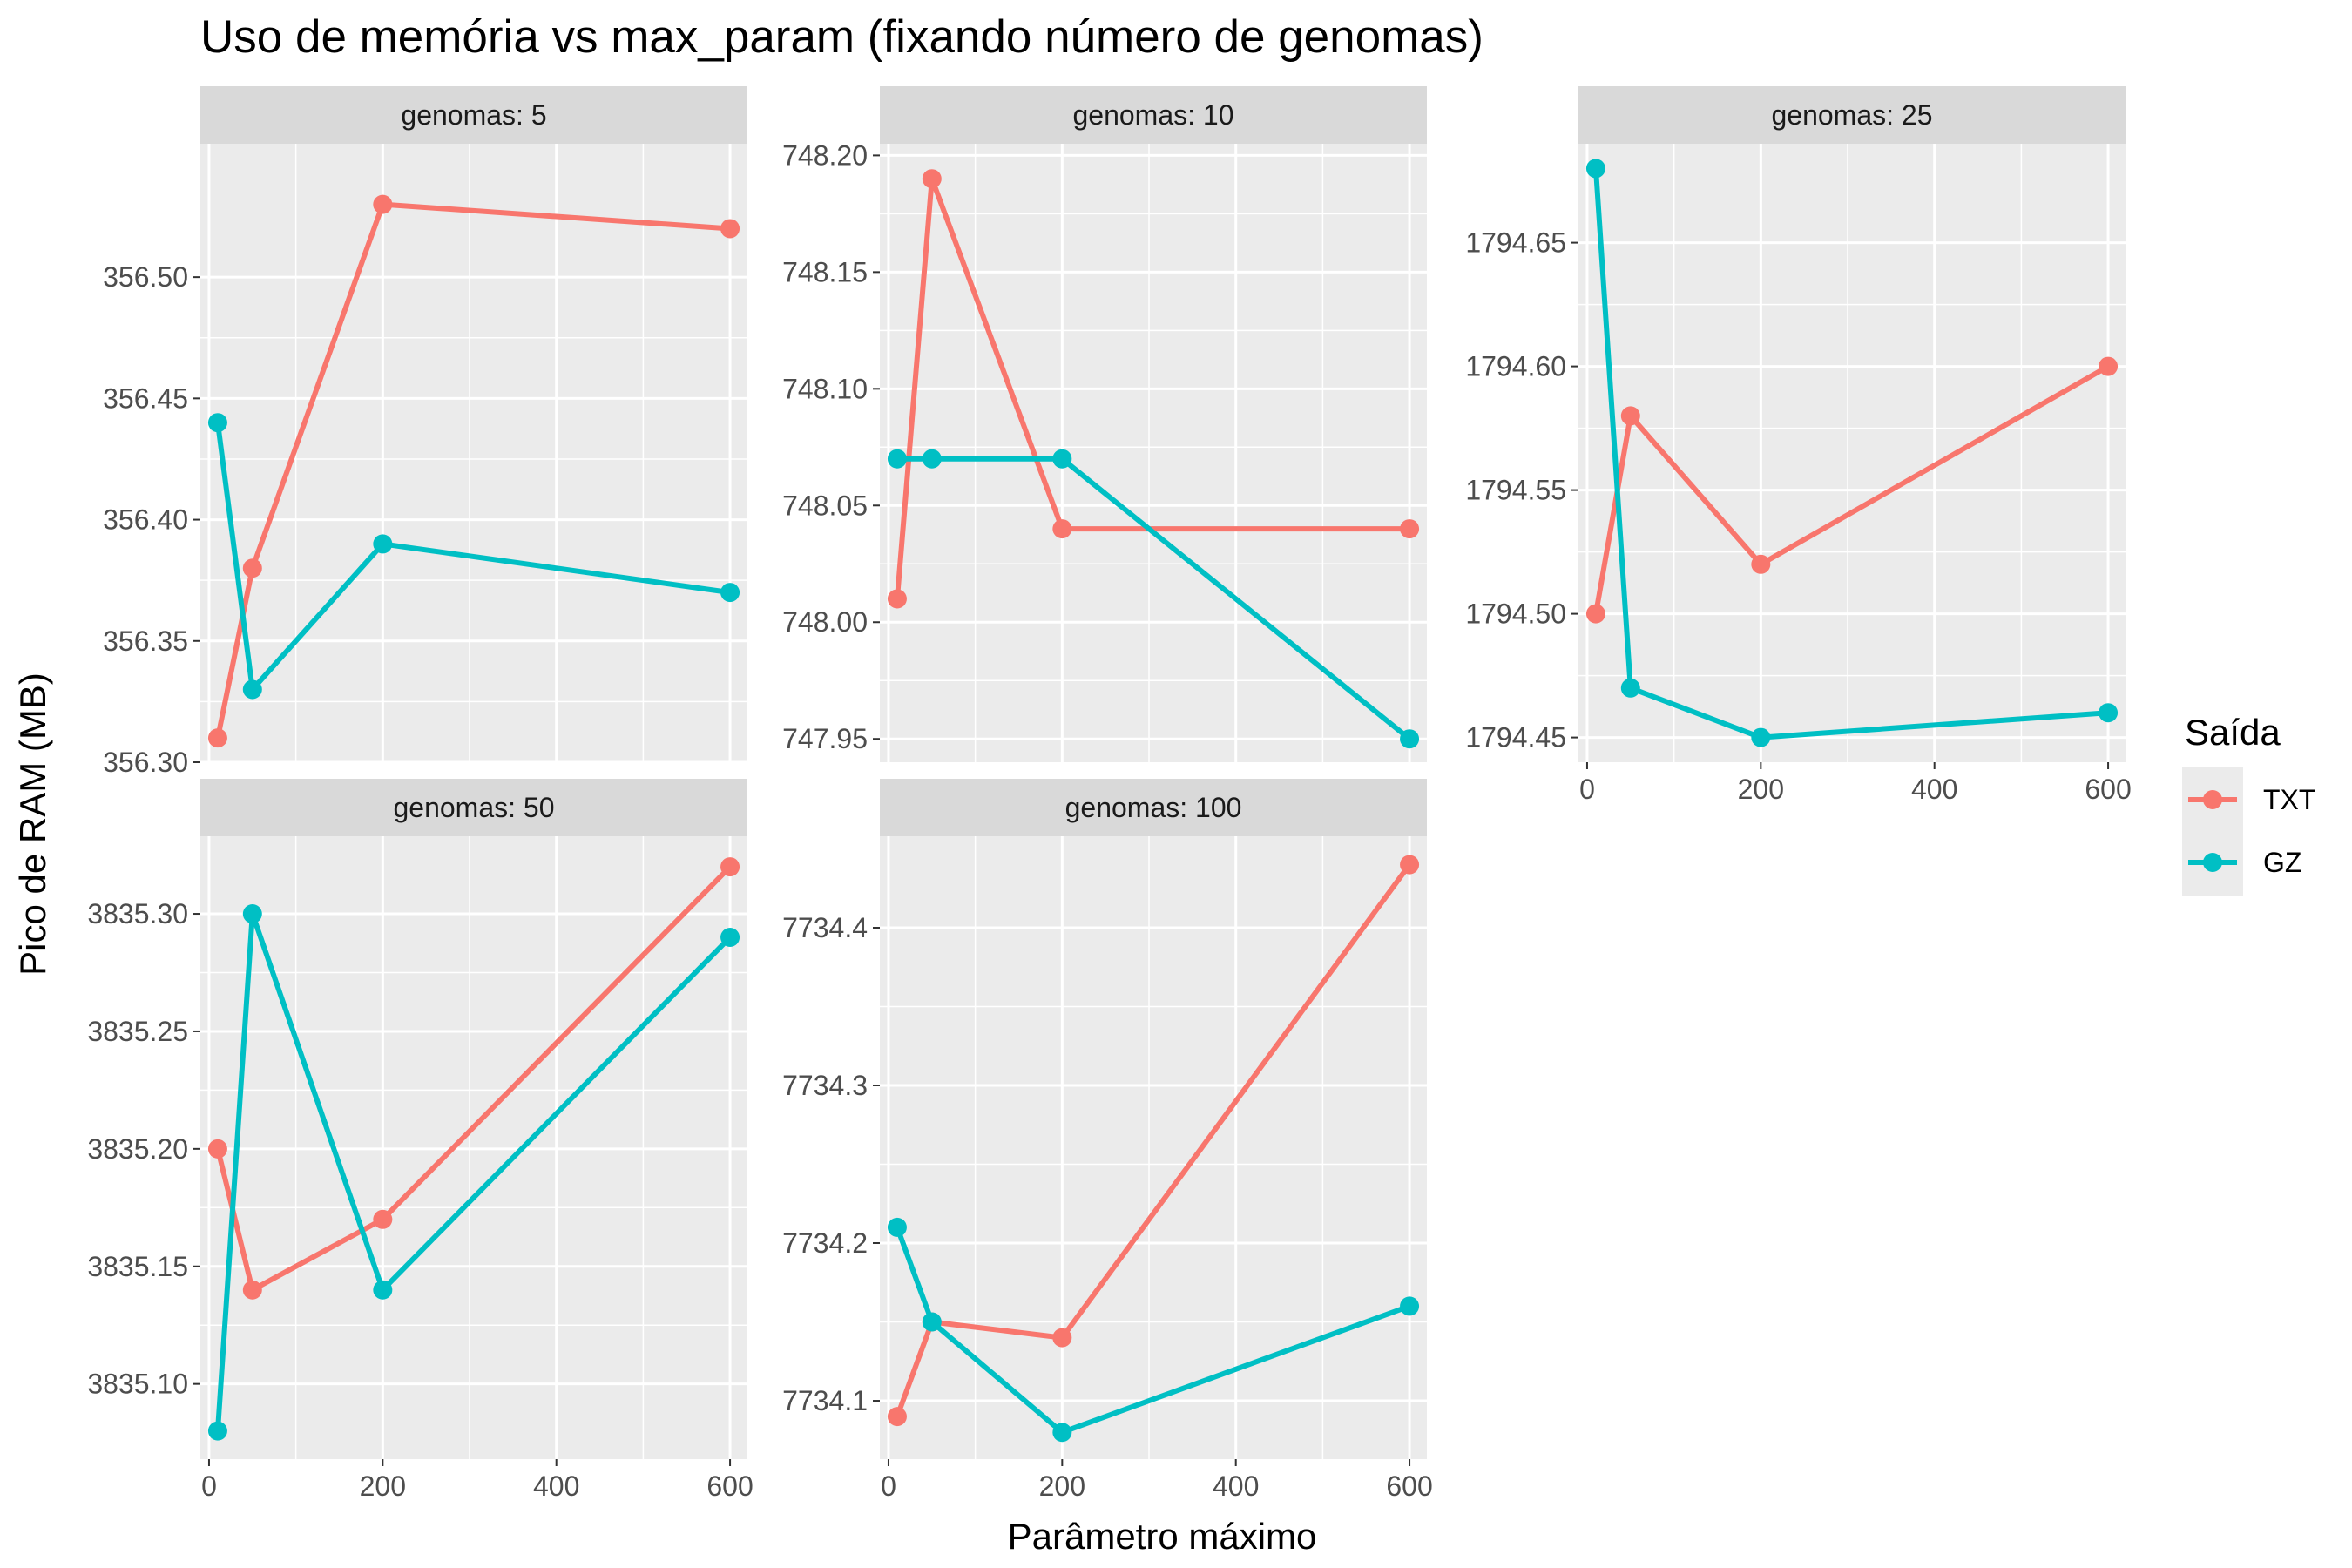  What do you see at coordinates (825, 1243) in the screenshot?
I see `y-tick-label: 7734.2` at bounding box center [825, 1243].